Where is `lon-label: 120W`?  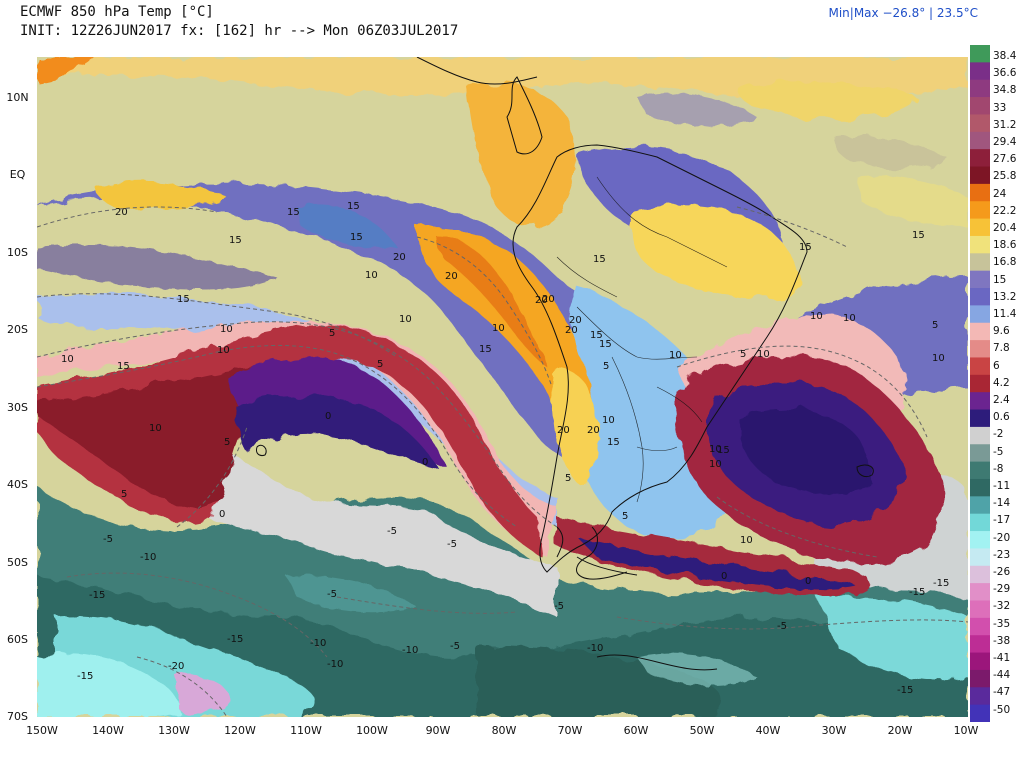
lon-label: 120W is located at coordinates (240, 730).